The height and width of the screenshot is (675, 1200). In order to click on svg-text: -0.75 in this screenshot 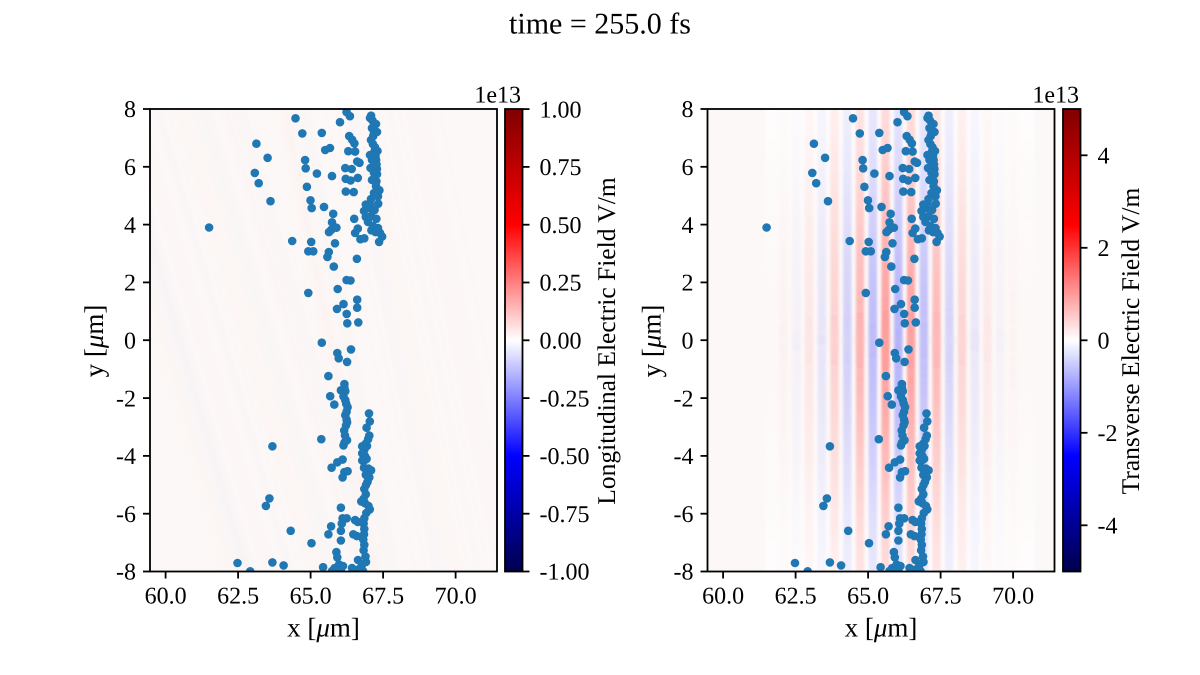, I will do `click(565, 515)`.